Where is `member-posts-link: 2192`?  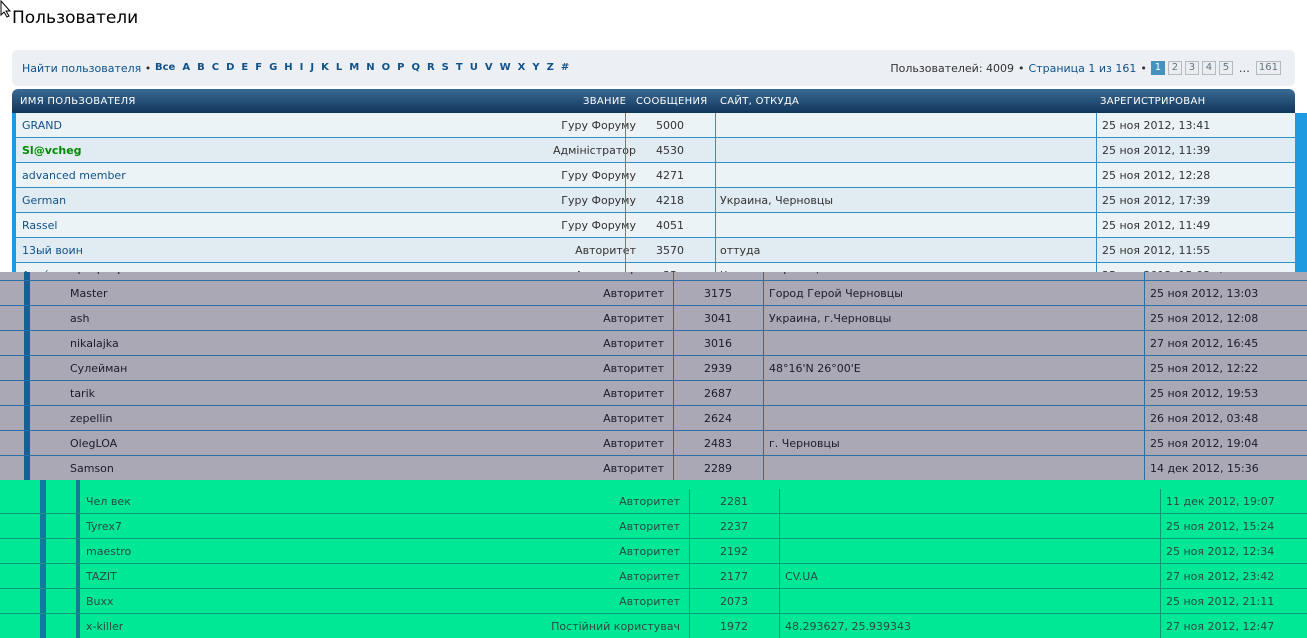 member-posts-link: 2192 is located at coordinates (734, 551).